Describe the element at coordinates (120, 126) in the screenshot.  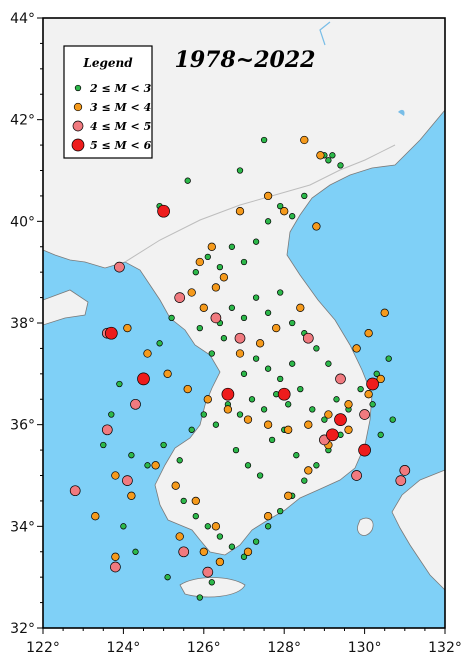
I see `legend-label: 4 ≤ M < 5` at that location.